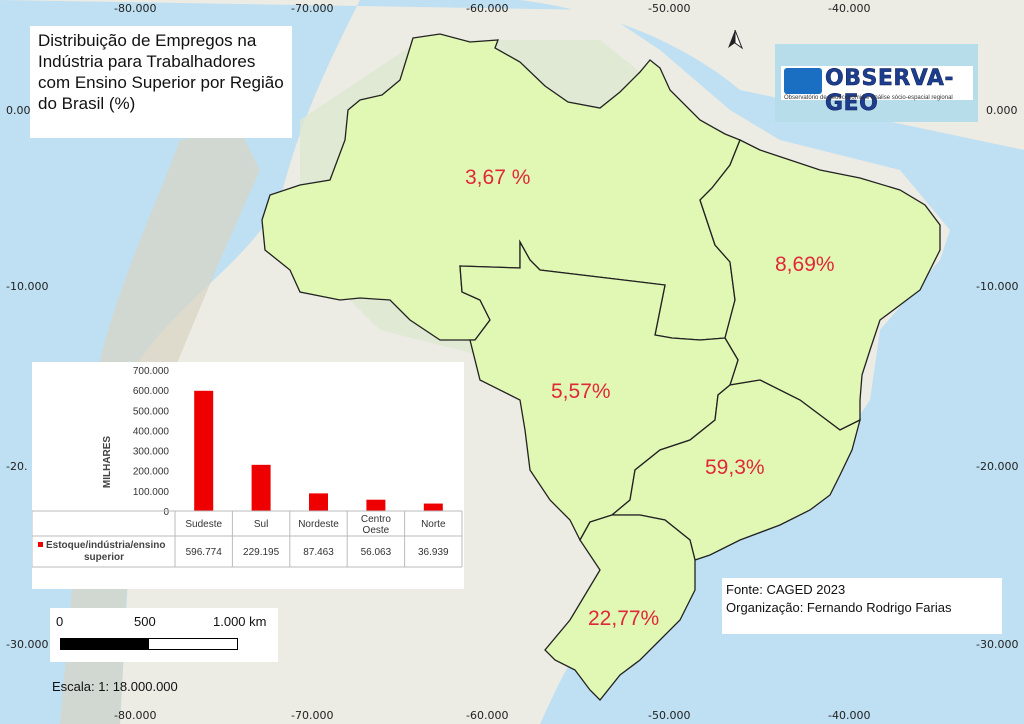 This screenshot has height=724, width=1024. What do you see at coordinates (786, 589) in the screenshot?
I see `source-text: Fonte: CAGED 2023` at bounding box center [786, 589].